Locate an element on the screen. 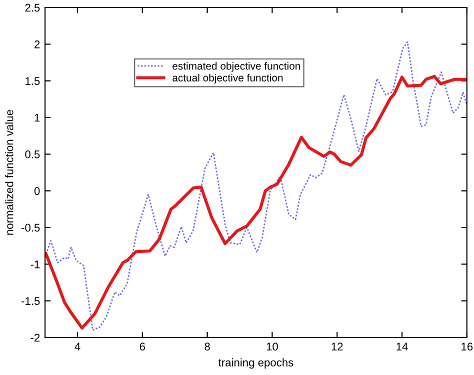  y-tick-label: 2 is located at coordinates (37, 44).